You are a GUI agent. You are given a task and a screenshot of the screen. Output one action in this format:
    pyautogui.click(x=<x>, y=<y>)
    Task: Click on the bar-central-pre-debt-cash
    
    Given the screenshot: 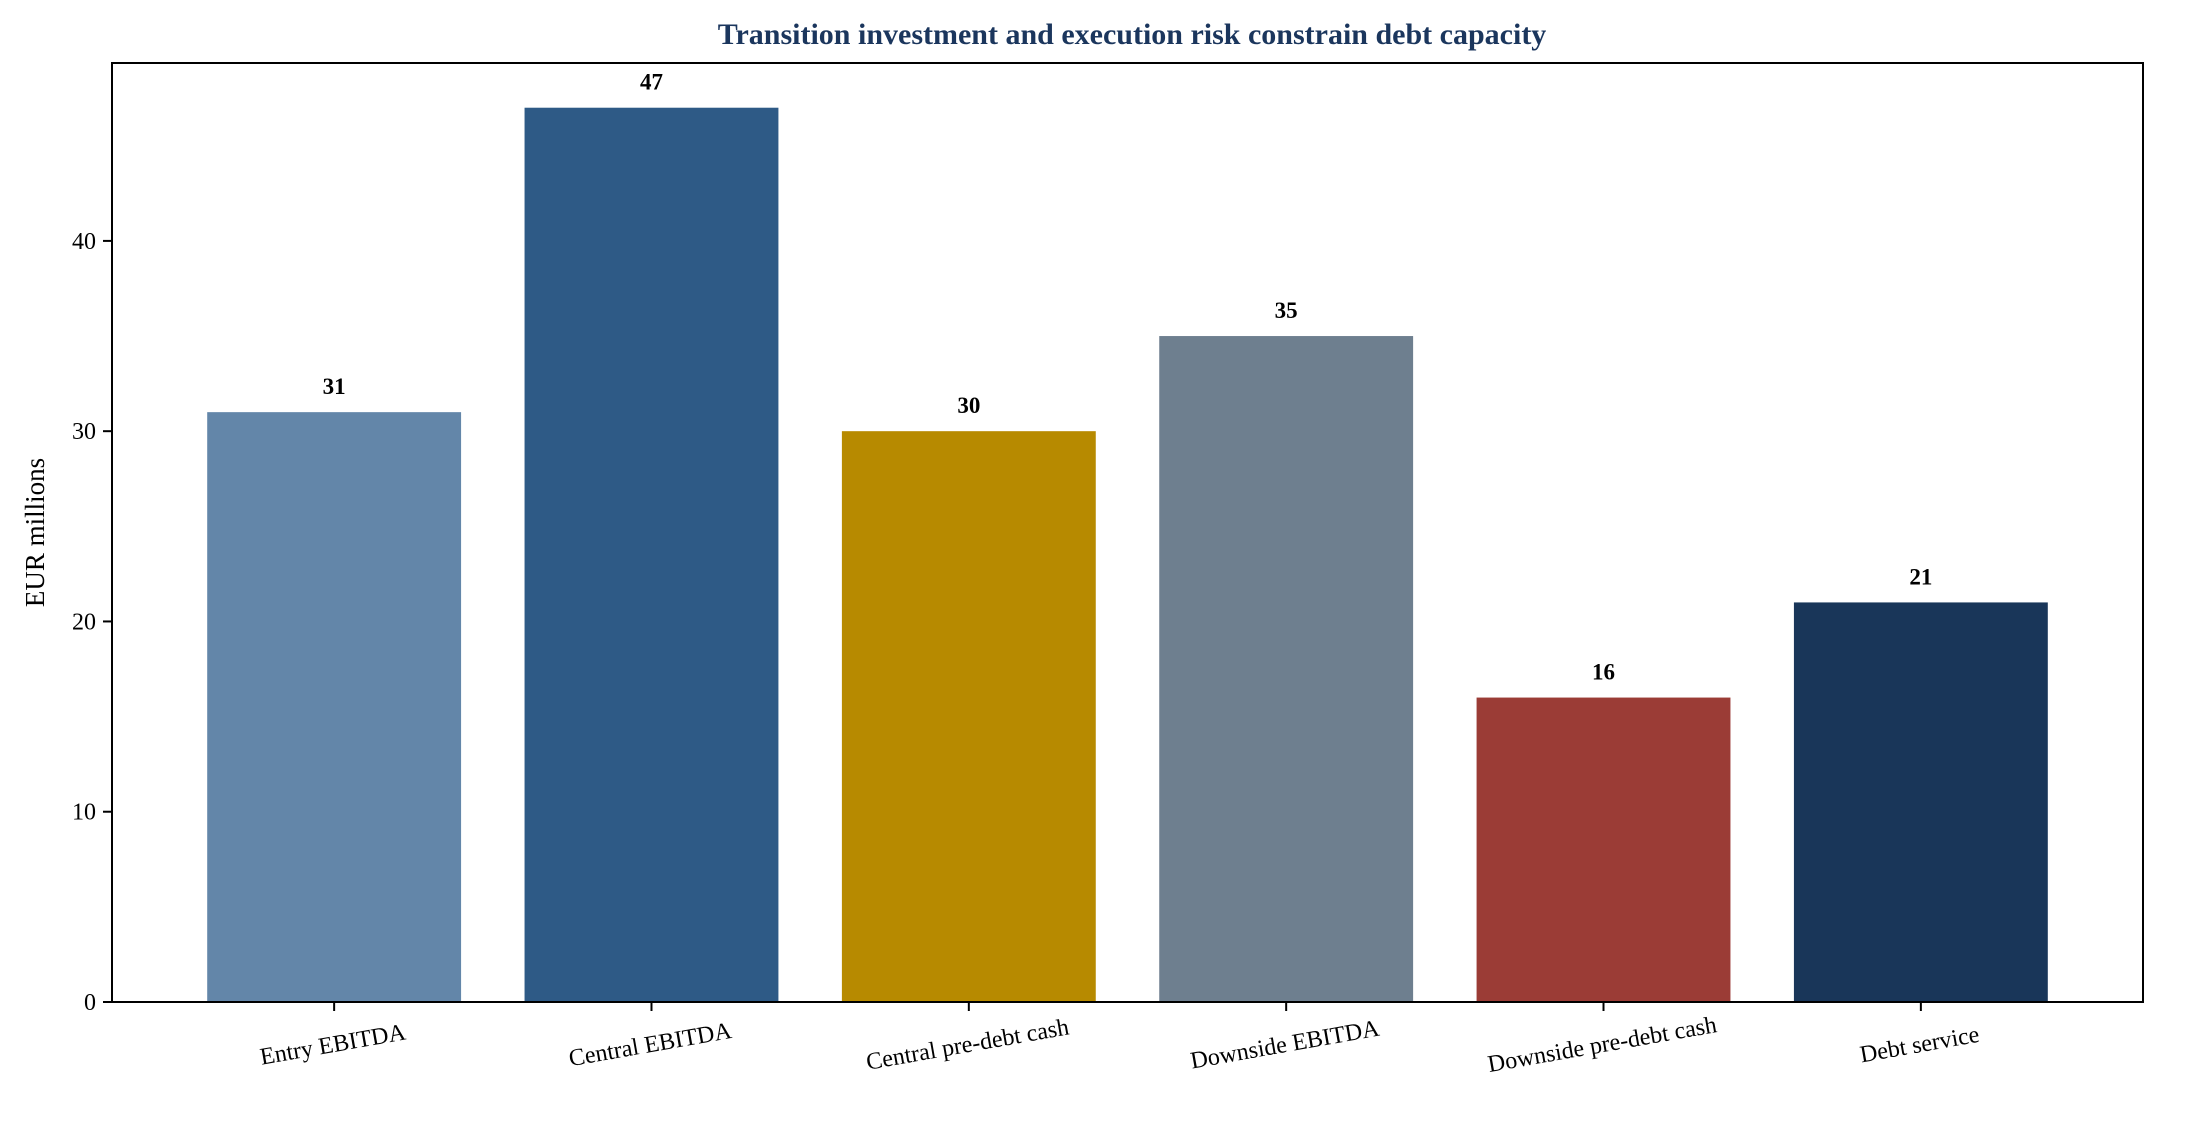 What is the action you would take?
    pyautogui.click(x=968, y=716)
    